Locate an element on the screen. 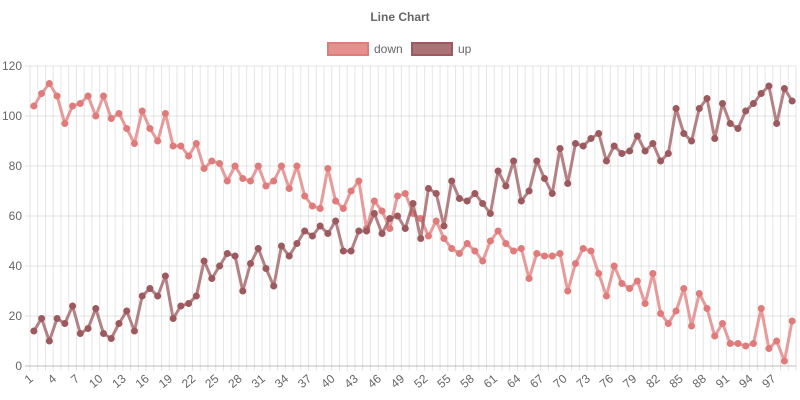 The height and width of the screenshot is (400, 800). y-tick-label: 120 is located at coordinates (12, 66).